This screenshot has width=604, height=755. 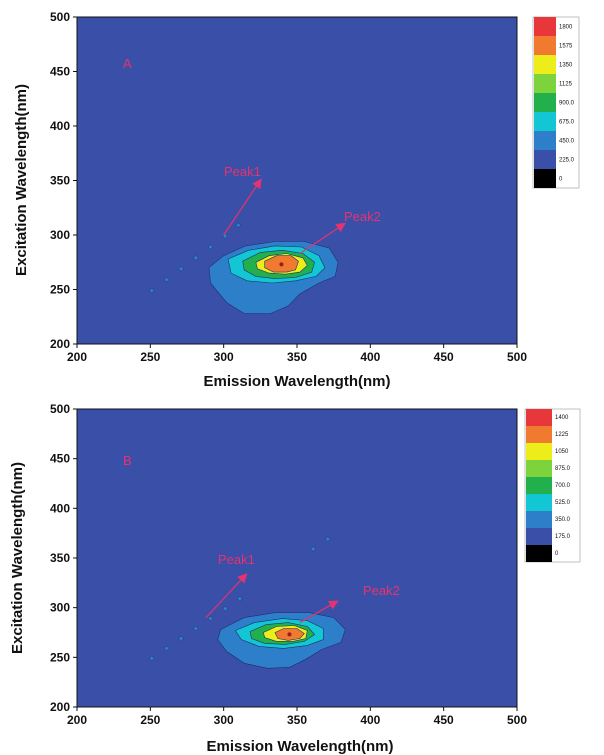 I want to click on color-scale-legend: 1800 1575 1350 1125 900.0 675.0 450.0 225.0 0, so click(x=556, y=102).